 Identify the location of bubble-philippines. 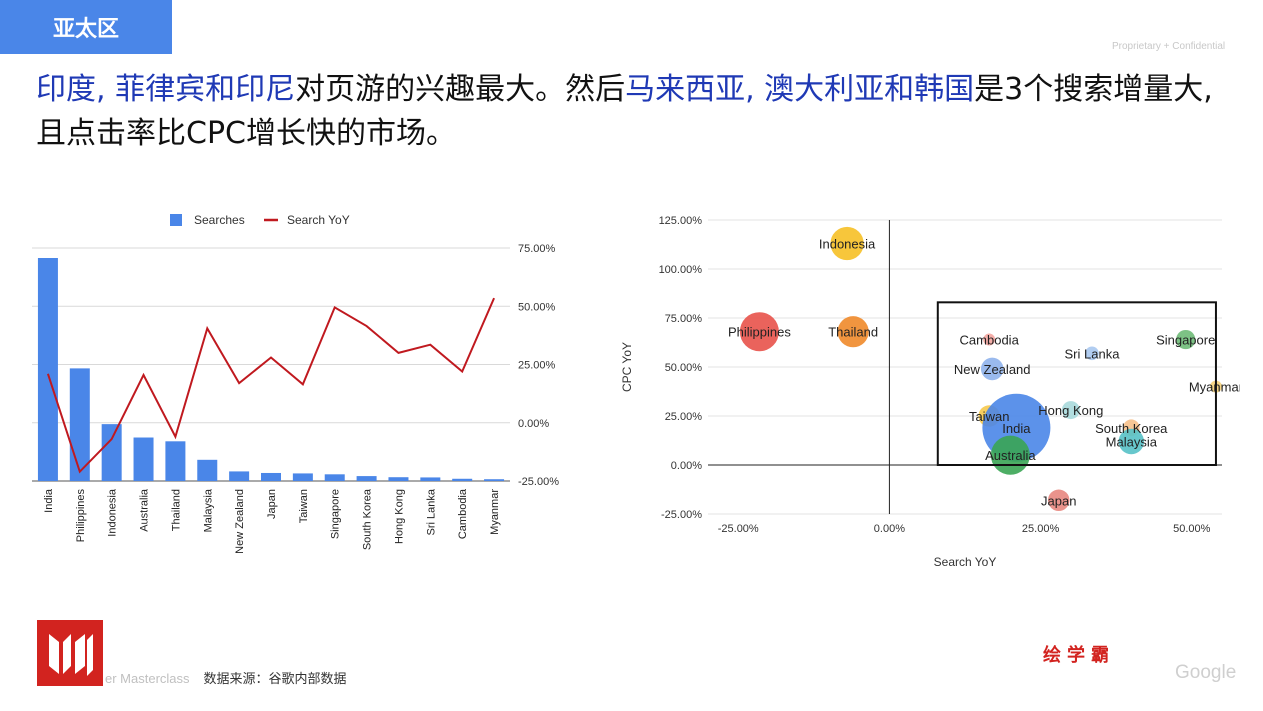
(759, 332).